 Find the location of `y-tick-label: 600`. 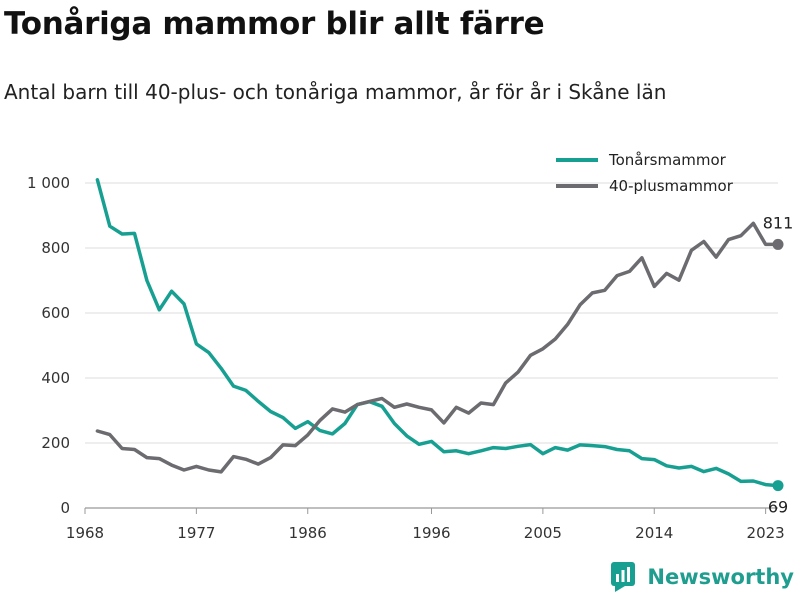

y-tick-label: 600 is located at coordinates (55, 313).